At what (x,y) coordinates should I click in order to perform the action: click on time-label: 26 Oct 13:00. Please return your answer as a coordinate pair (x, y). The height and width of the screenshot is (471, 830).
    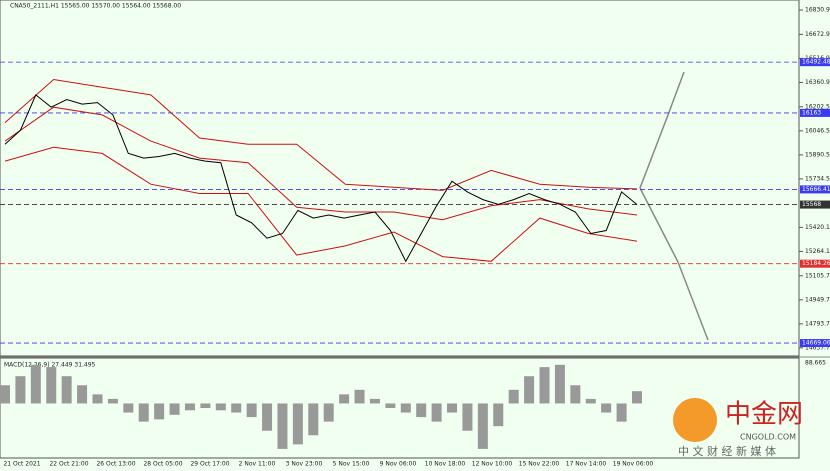
    Looking at the image, I should click on (115, 464).